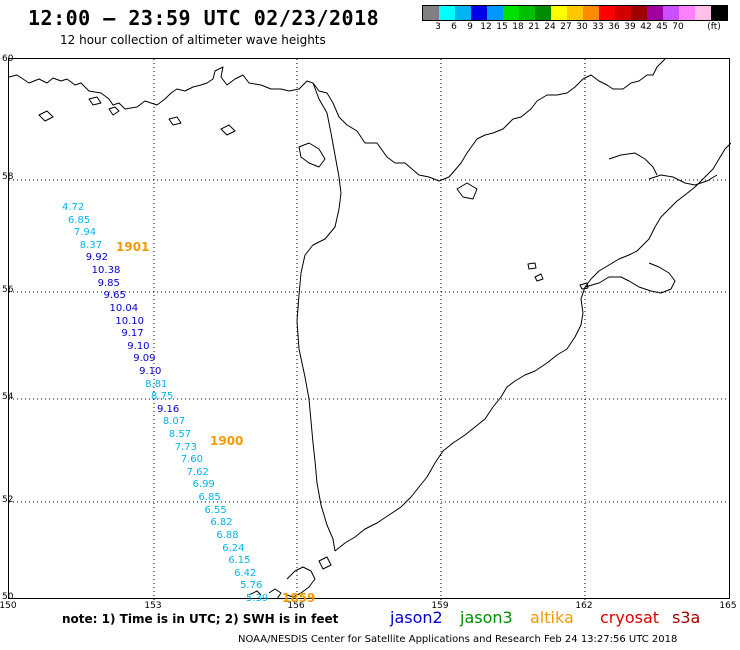  I want to click on satellite-s3a: s3a, so click(686, 617).